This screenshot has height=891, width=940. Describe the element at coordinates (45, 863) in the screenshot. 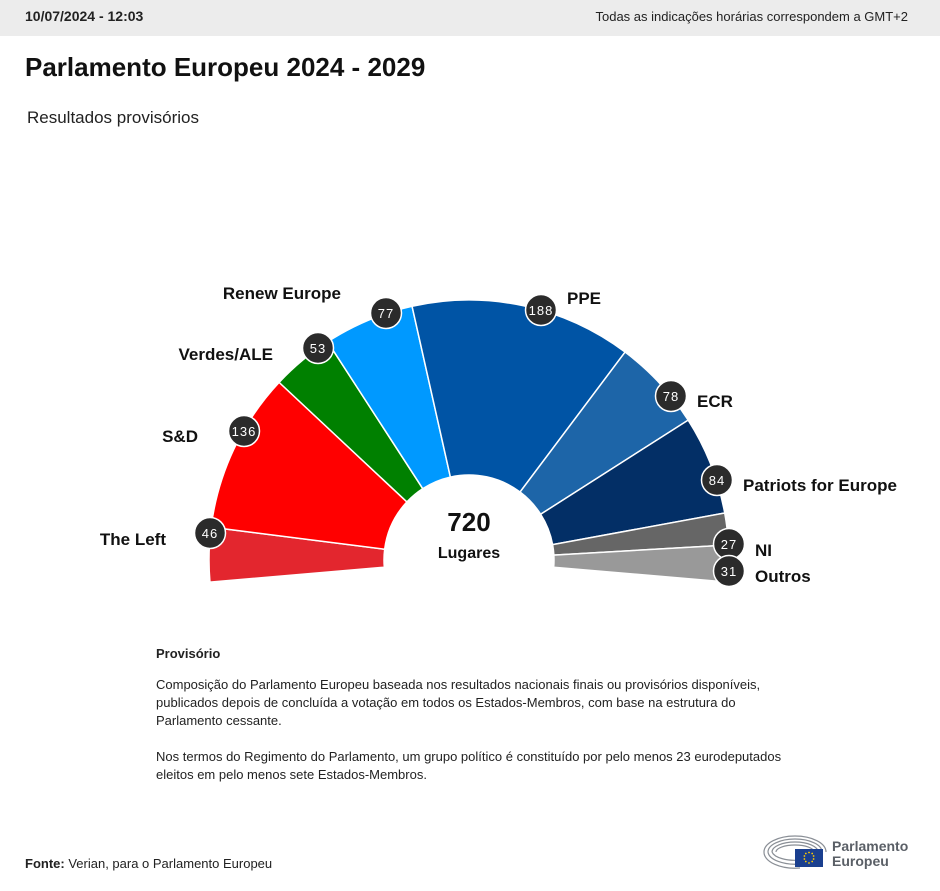

I see `source-label: Fonte:` at that location.